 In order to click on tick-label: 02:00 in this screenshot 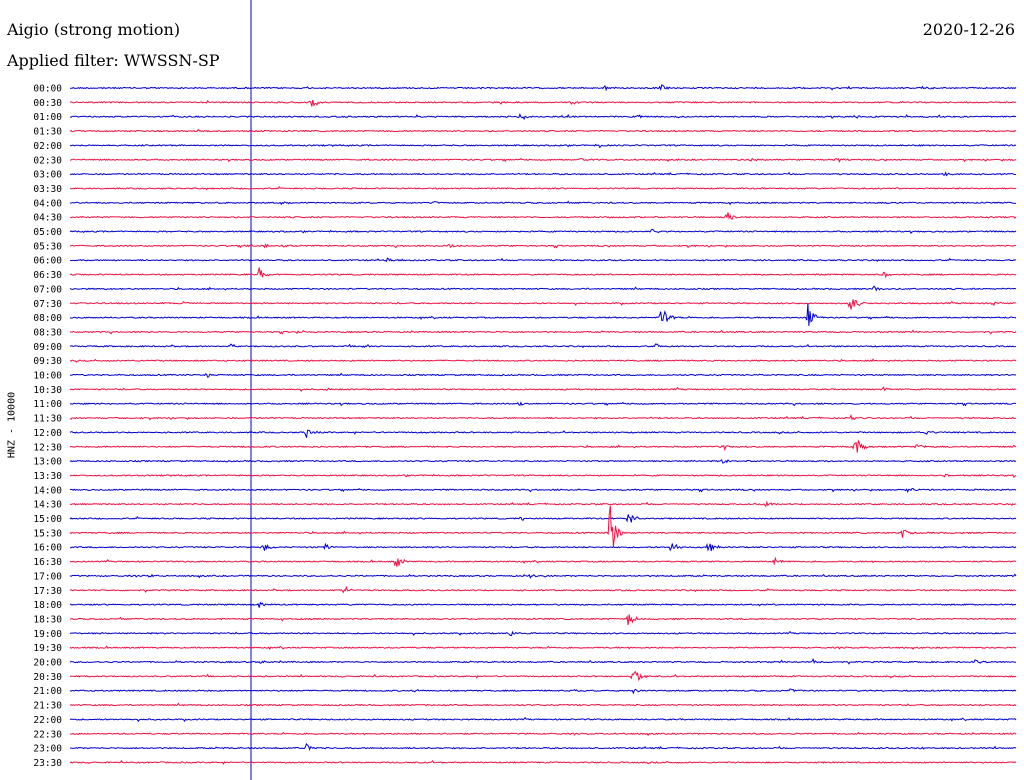, I will do `click(47, 146)`.